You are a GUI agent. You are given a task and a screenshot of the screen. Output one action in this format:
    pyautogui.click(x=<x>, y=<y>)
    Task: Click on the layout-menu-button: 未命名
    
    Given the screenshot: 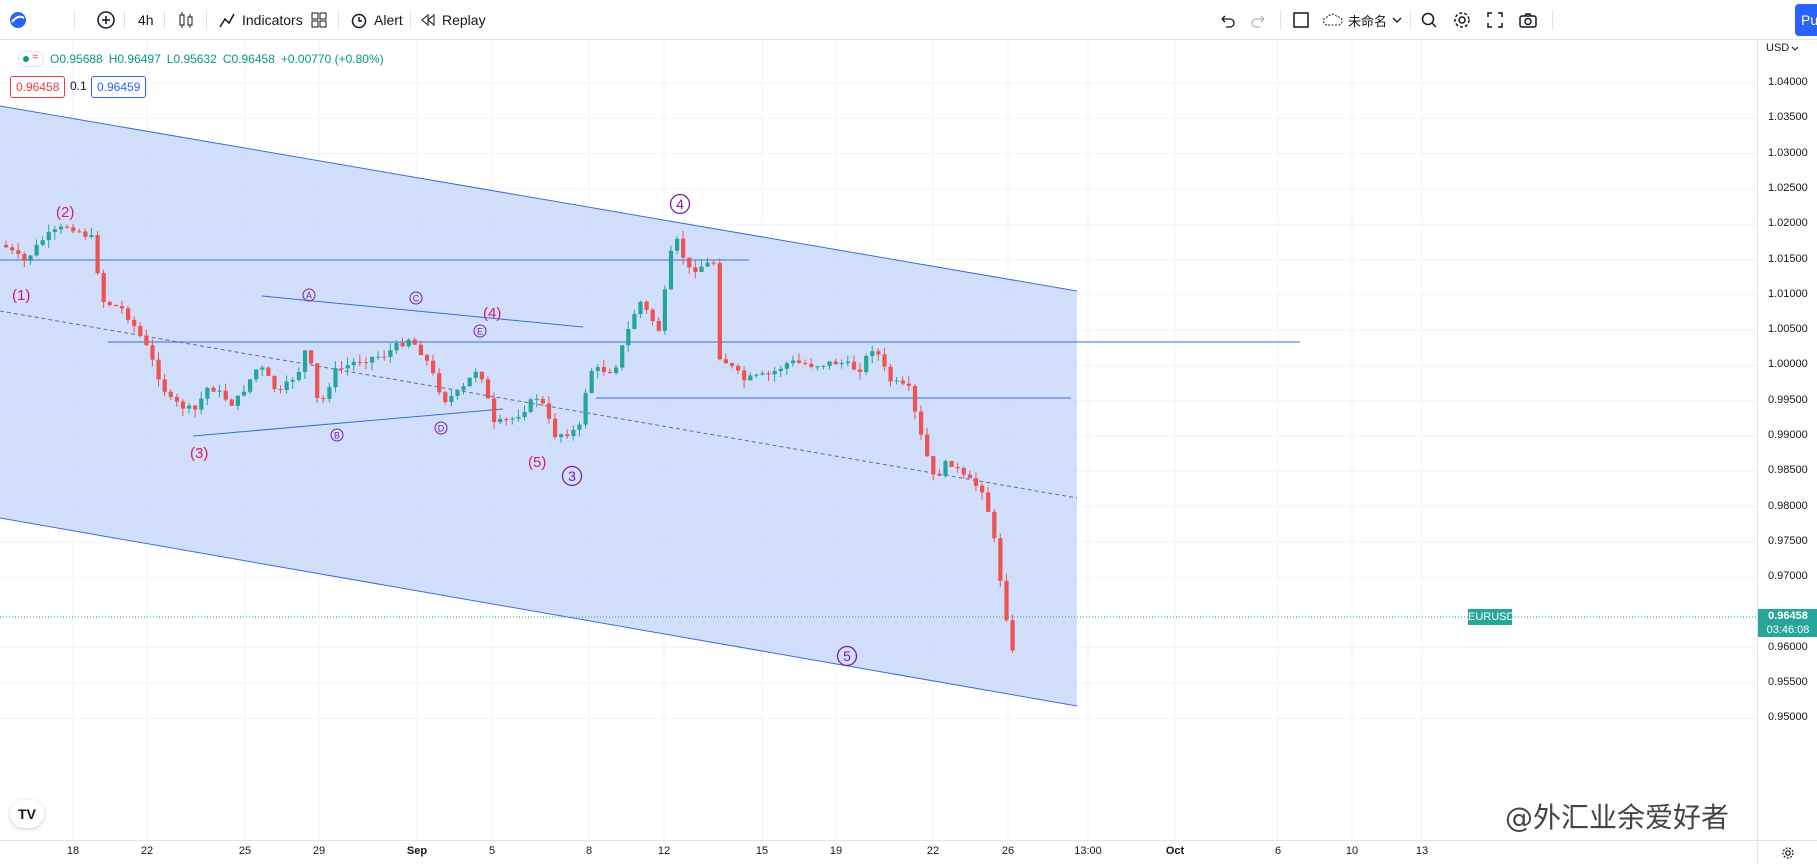 What is the action you would take?
    pyautogui.click(x=1362, y=20)
    